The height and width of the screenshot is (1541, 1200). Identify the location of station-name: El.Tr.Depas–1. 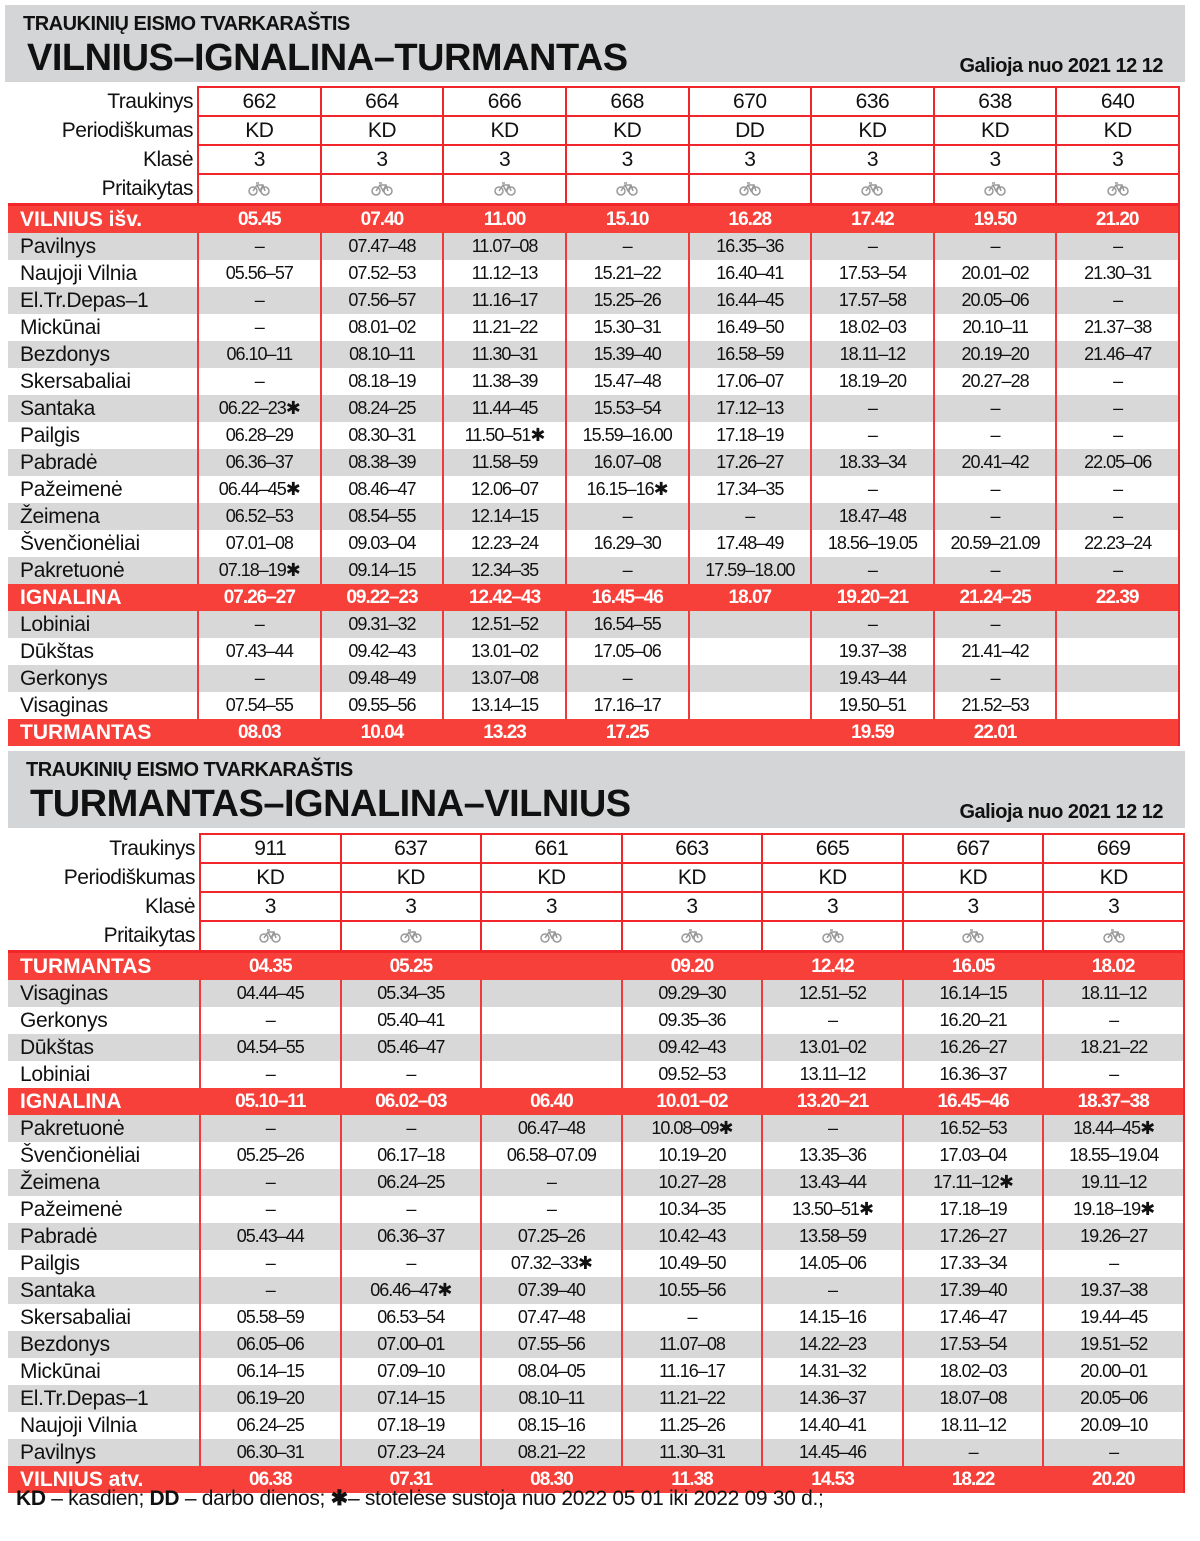
(103, 300).